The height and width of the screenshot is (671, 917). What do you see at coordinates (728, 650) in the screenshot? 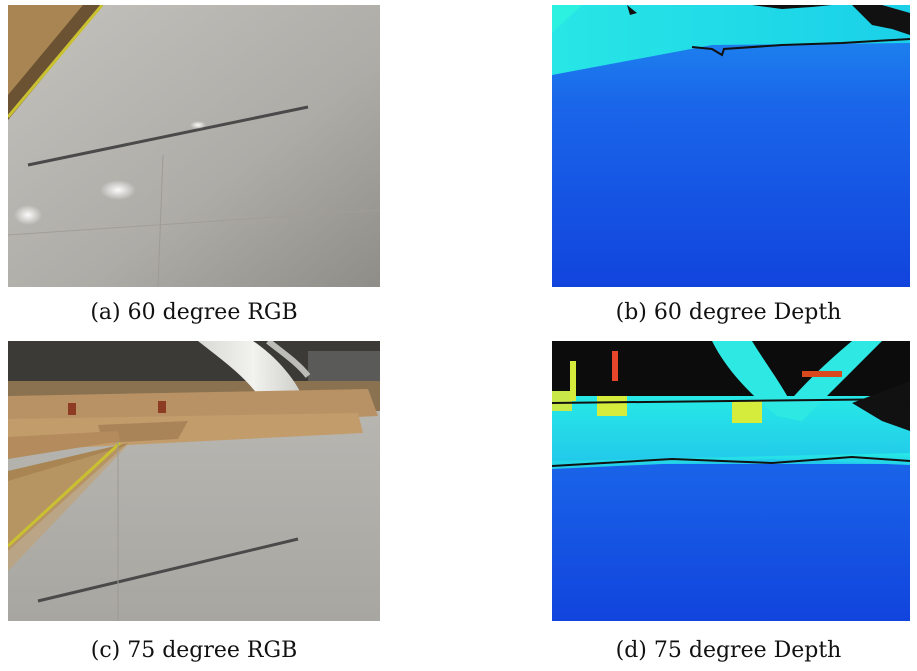
I see `caption-d: (d) 75 degree Depth` at bounding box center [728, 650].